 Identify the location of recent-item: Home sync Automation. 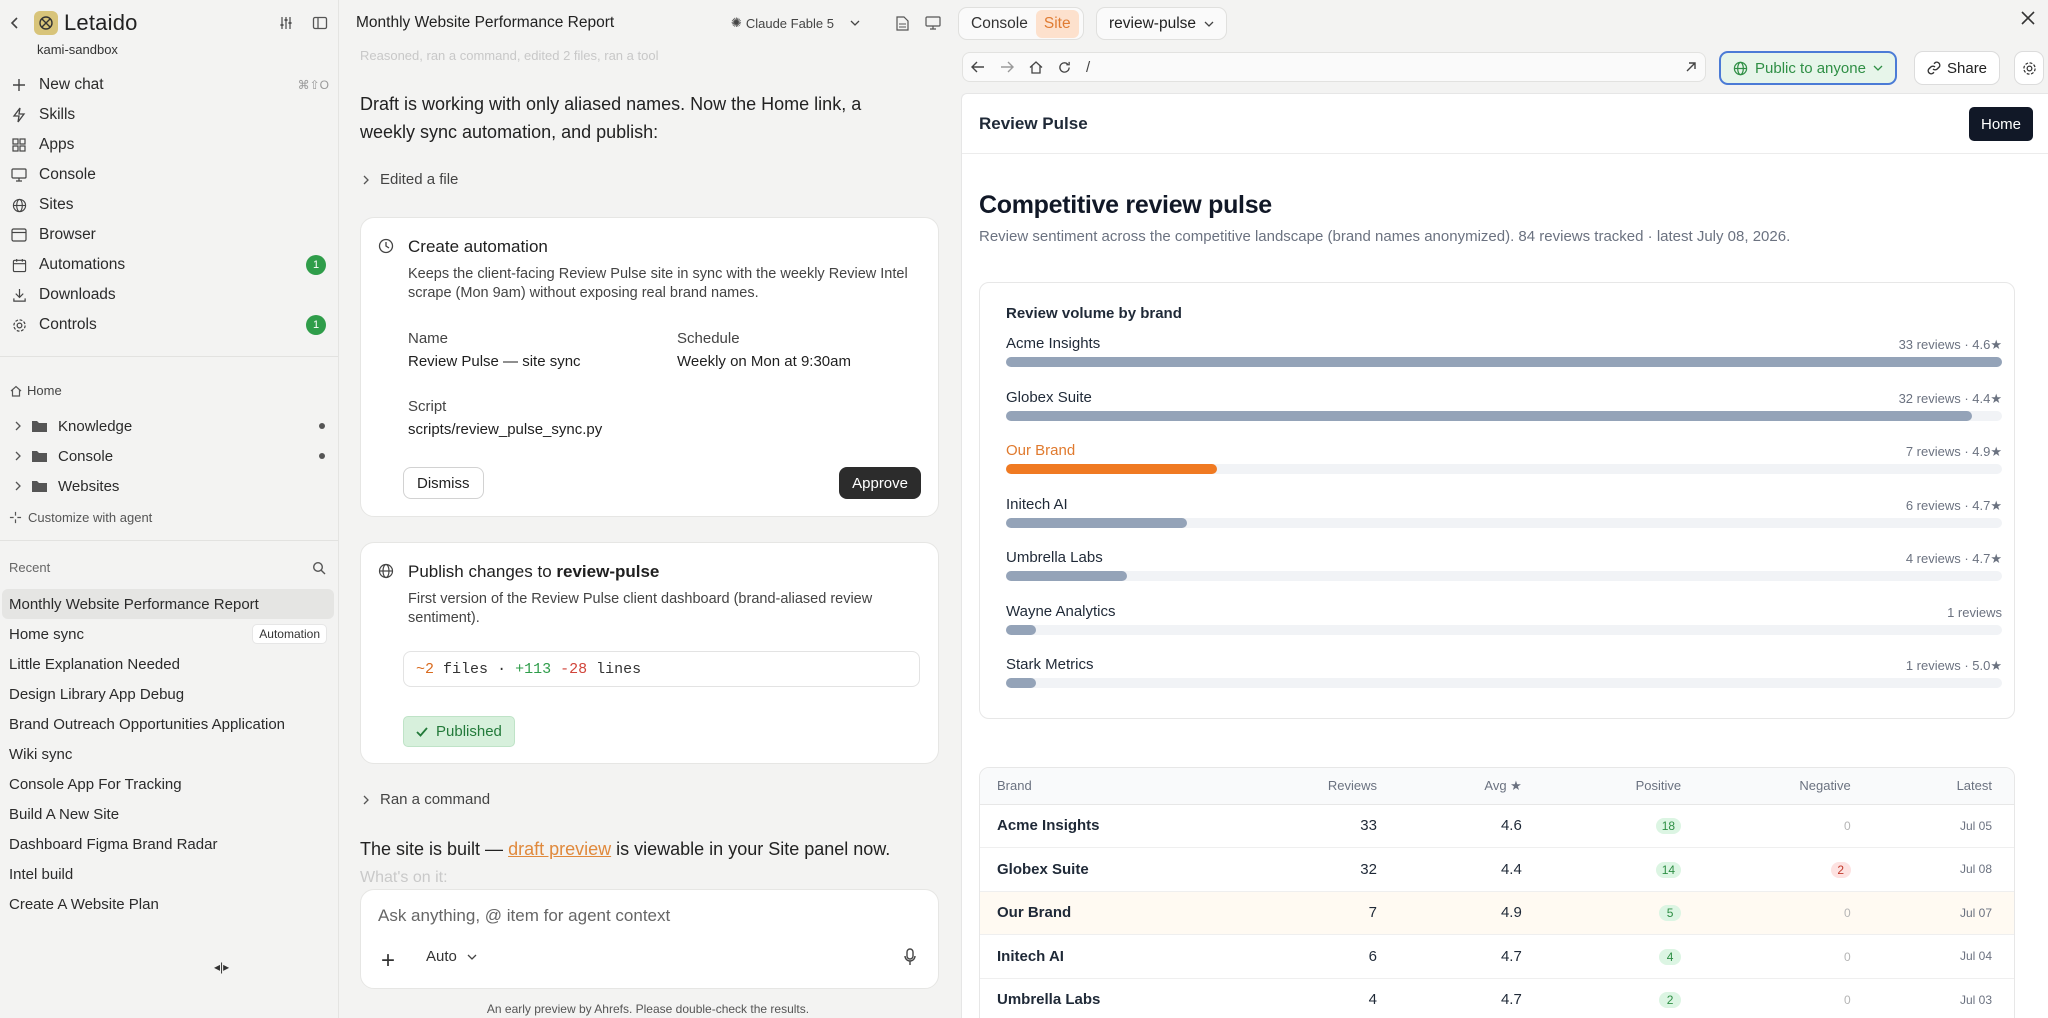
(168, 634).